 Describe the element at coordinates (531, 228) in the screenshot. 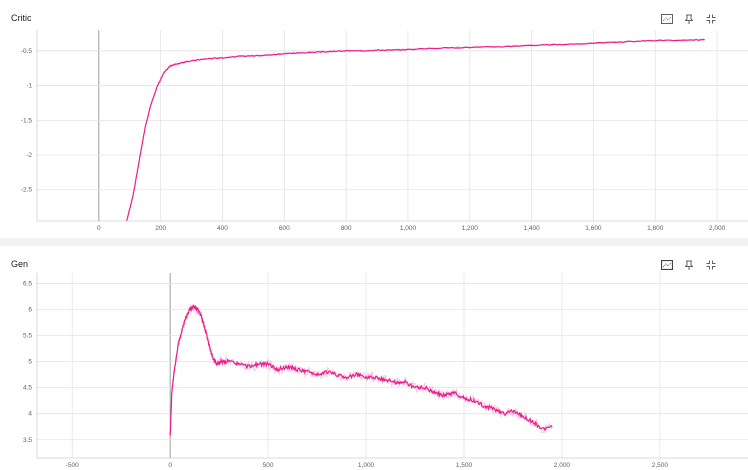

I see `x-tick-label: 1,400` at that location.